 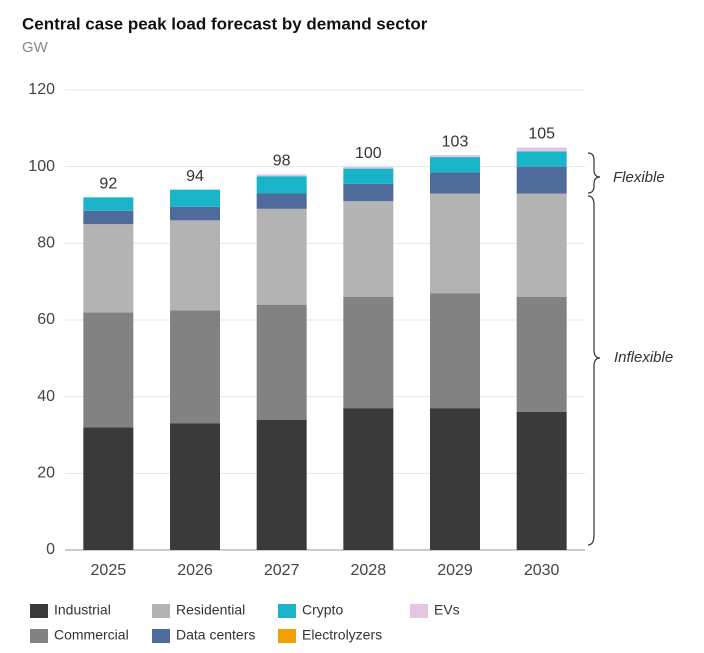 What do you see at coordinates (109, 570) in the screenshot?
I see `x-tick-label: 2025` at bounding box center [109, 570].